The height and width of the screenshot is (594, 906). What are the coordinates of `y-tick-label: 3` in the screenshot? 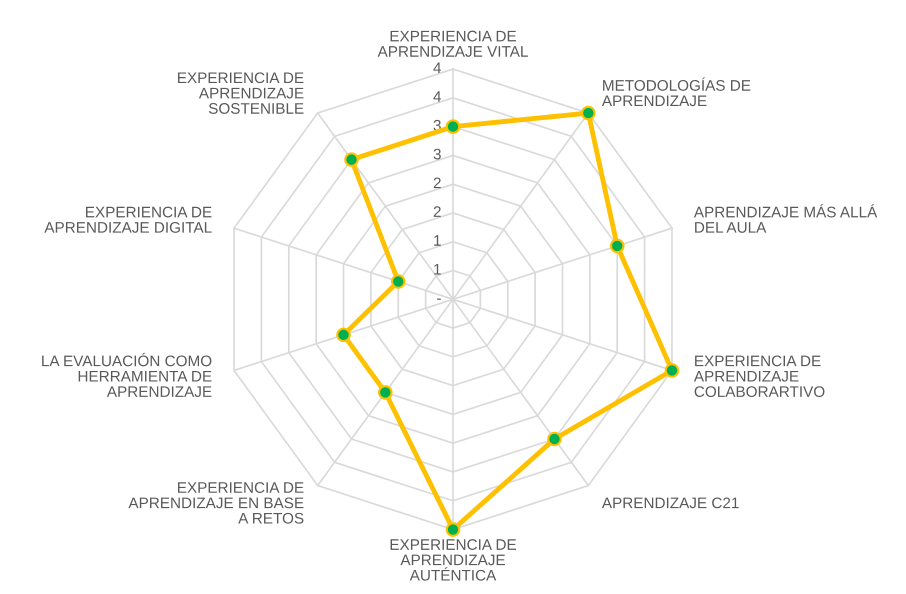 It's located at (437, 154).